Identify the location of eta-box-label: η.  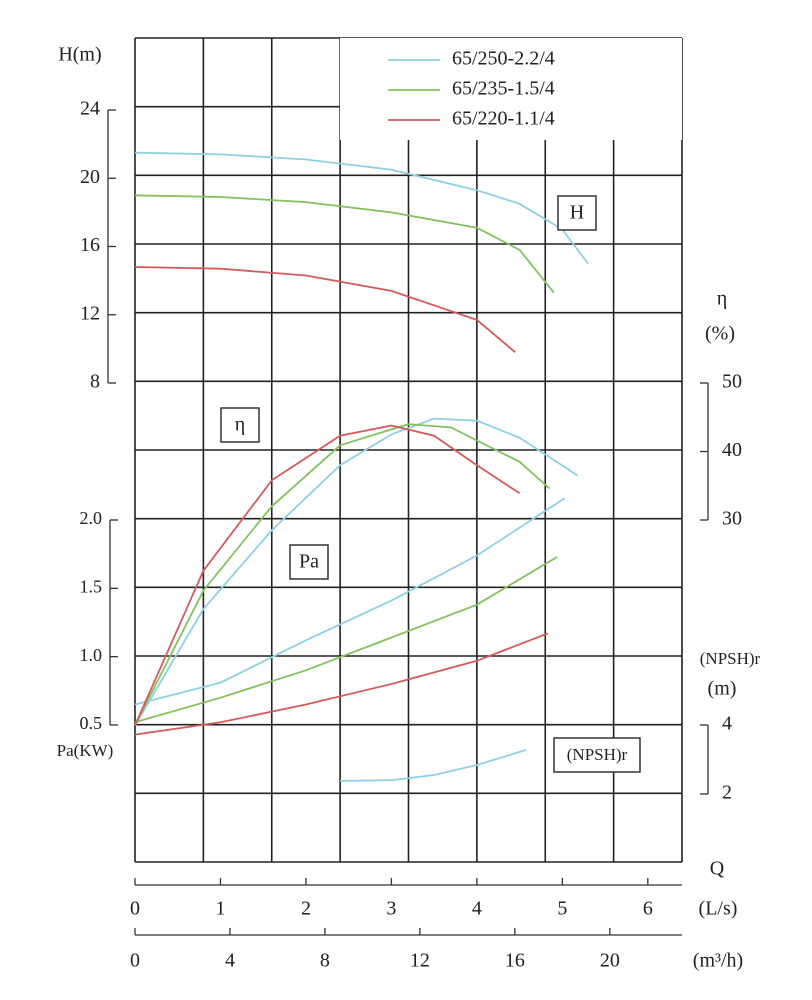
(240, 425).